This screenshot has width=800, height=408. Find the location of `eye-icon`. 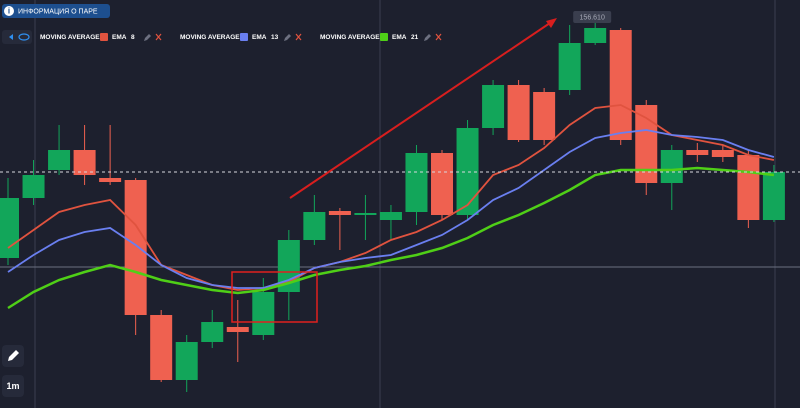

eye-icon is located at coordinates (24, 37).